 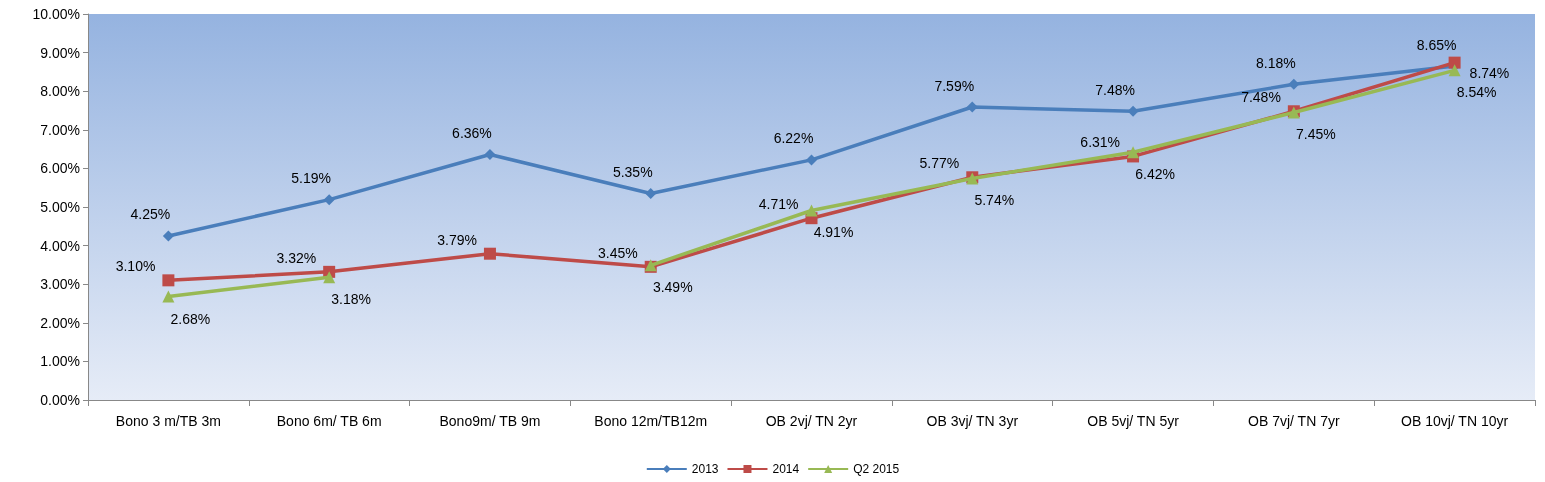 I want to click on y-tick-label: 5.00%, so click(x=60, y=207).